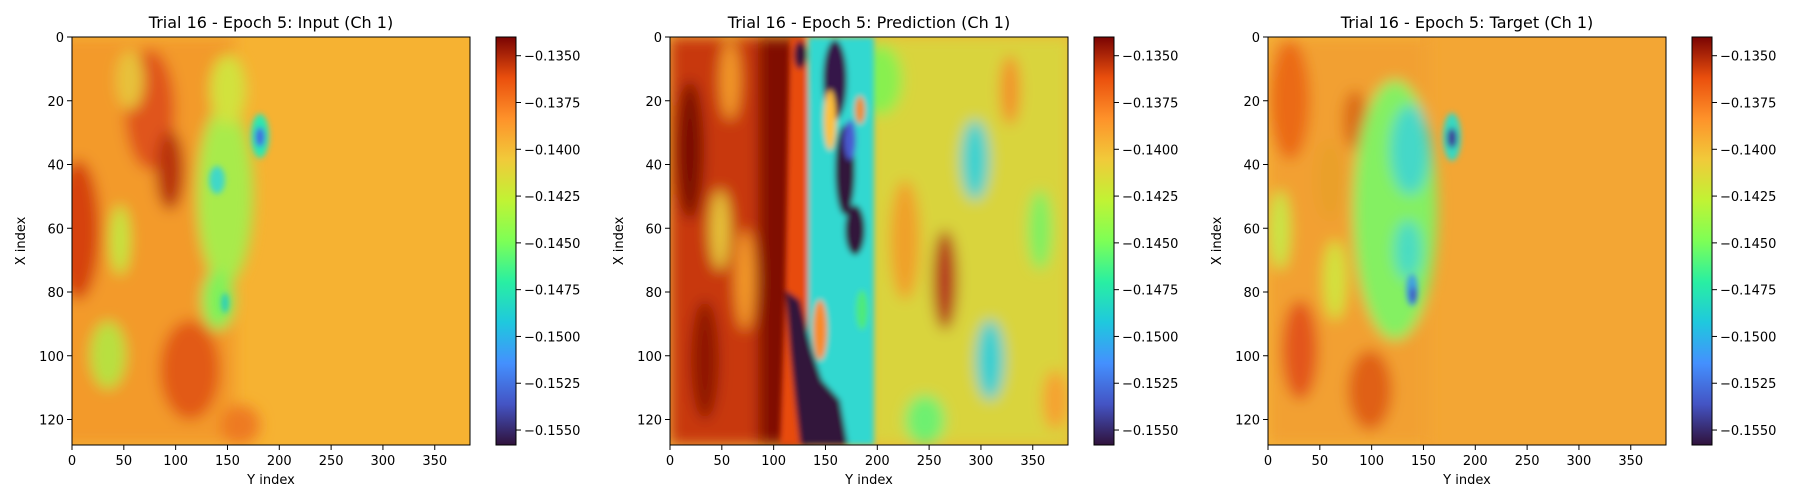  What do you see at coordinates (868, 22) in the screenshot?
I see `chart-title: Trial 16 - Epoch 5: Prediction (Ch 1)` at bounding box center [868, 22].